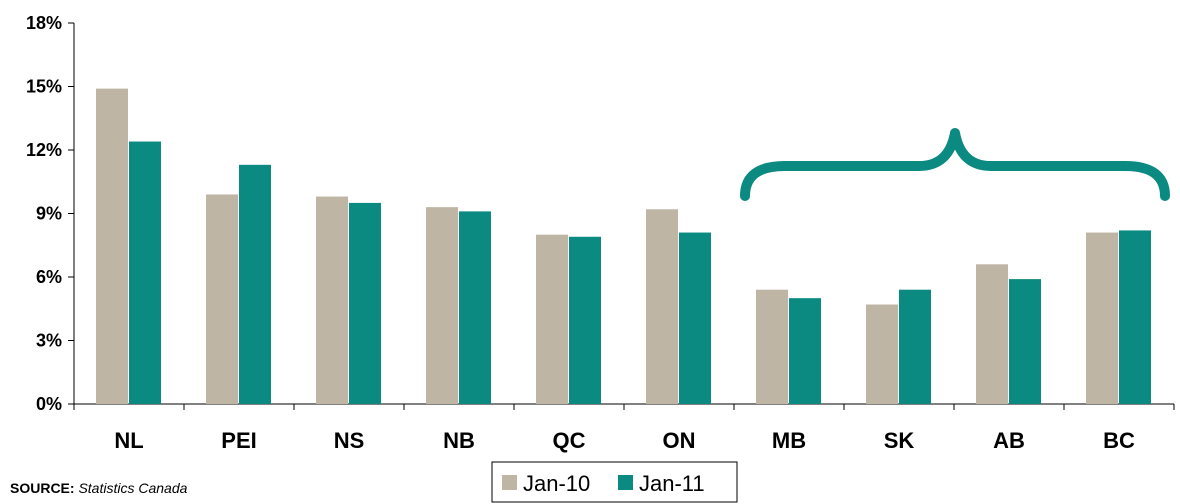  Describe the element at coordinates (49, 341) in the screenshot. I see `y-tick-label: 3%` at that location.